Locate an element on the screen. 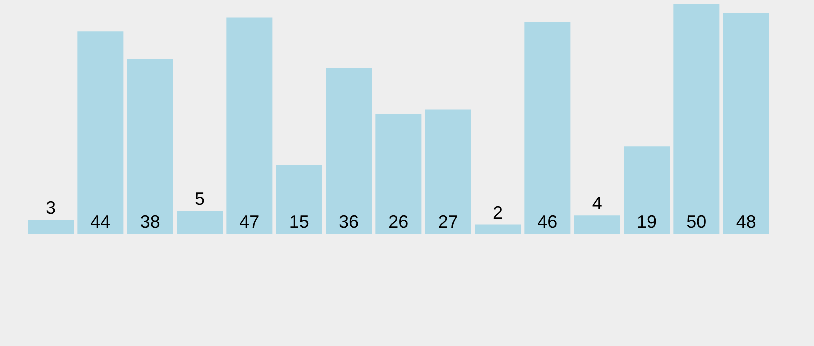 Image resolution: width=814 pixels, height=346 pixels. data-label: 48 is located at coordinates (746, 222).